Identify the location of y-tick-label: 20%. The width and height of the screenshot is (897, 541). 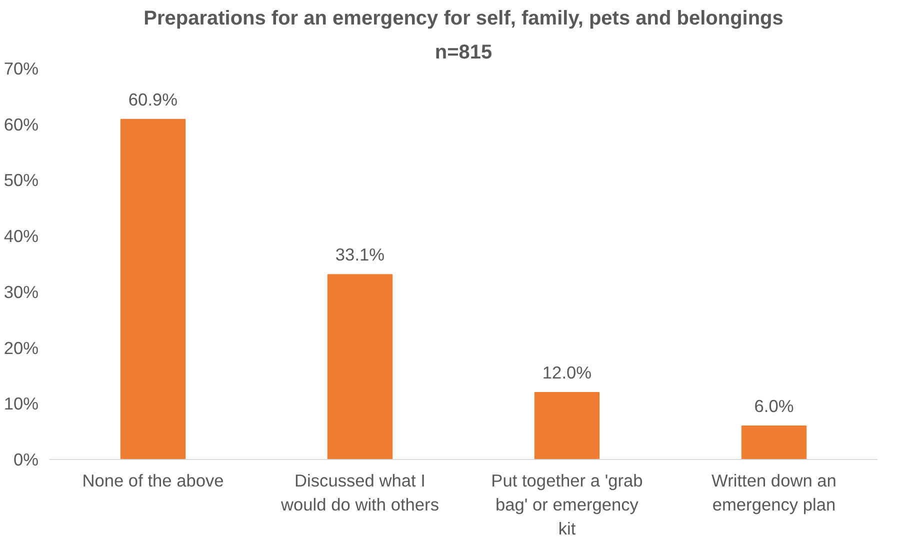
(21, 348).